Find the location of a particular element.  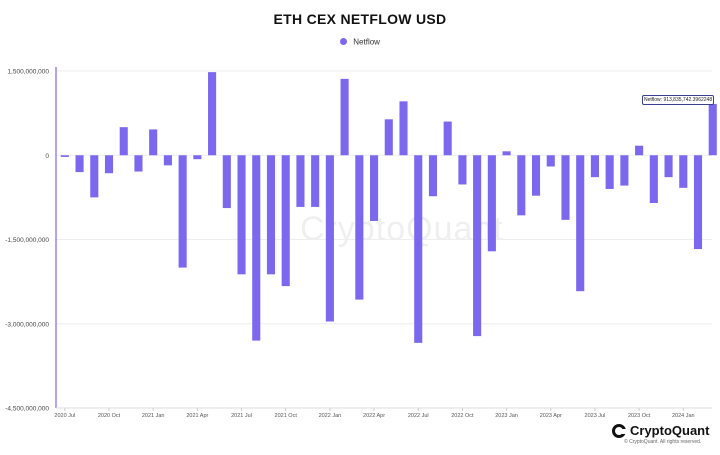

x-tick-label: 2022 Oct is located at coordinates (462, 416).